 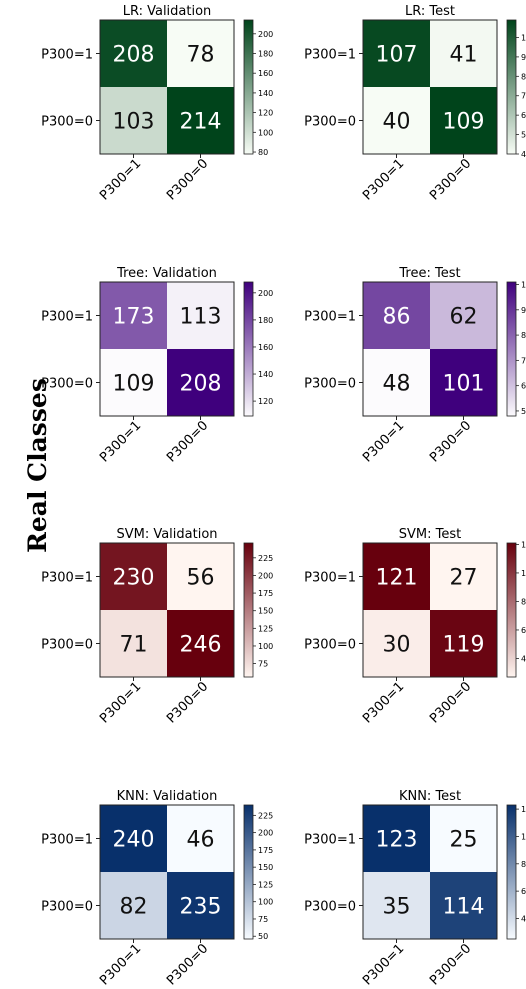 What do you see at coordinates (166, 273) in the screenshot?
I see `panel-title: Tree: Validation` at bounding box center [166, 273].